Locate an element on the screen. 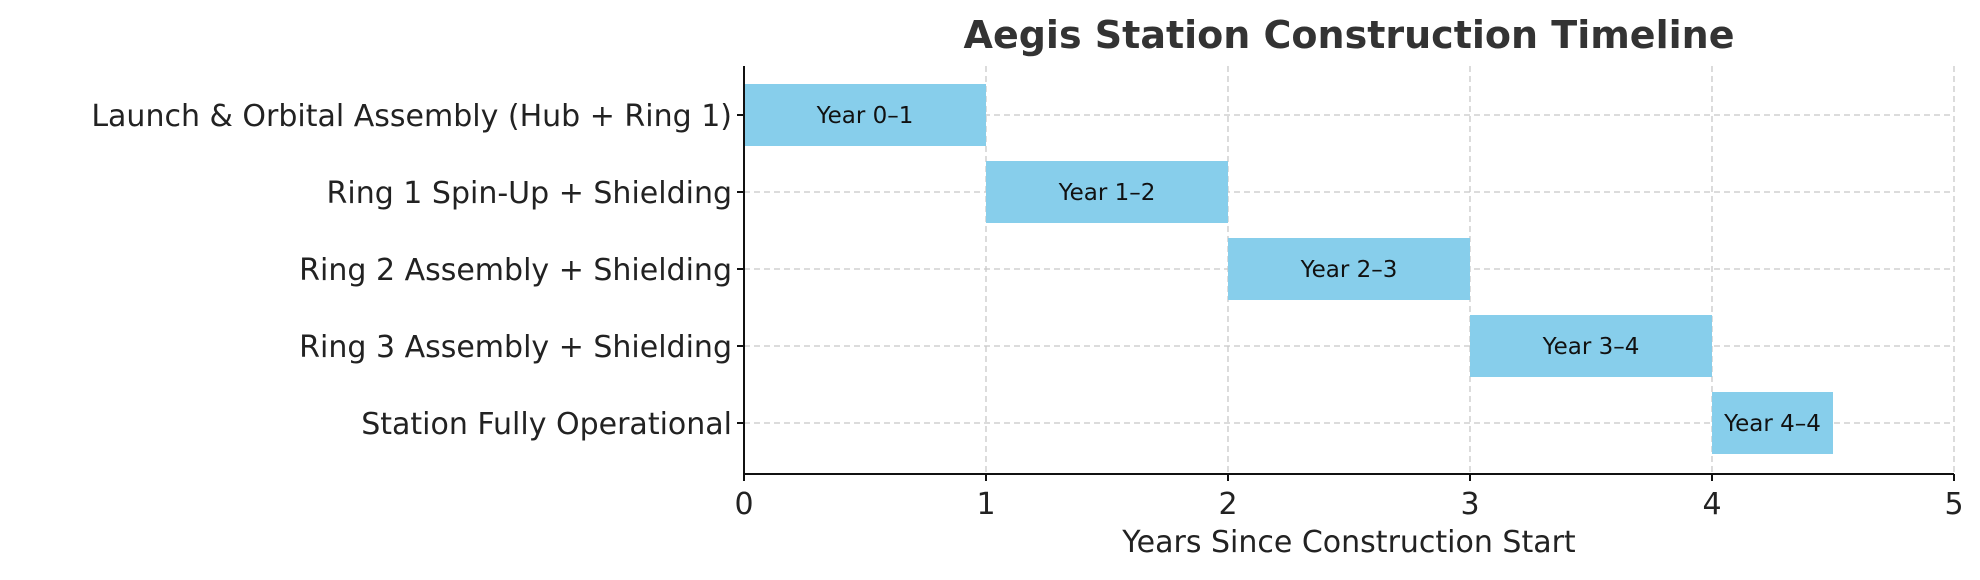 This screenshot has height=580, width=1980. category-label: Ring 3 Assembly + Shielding is located at coordinates (515, 347).